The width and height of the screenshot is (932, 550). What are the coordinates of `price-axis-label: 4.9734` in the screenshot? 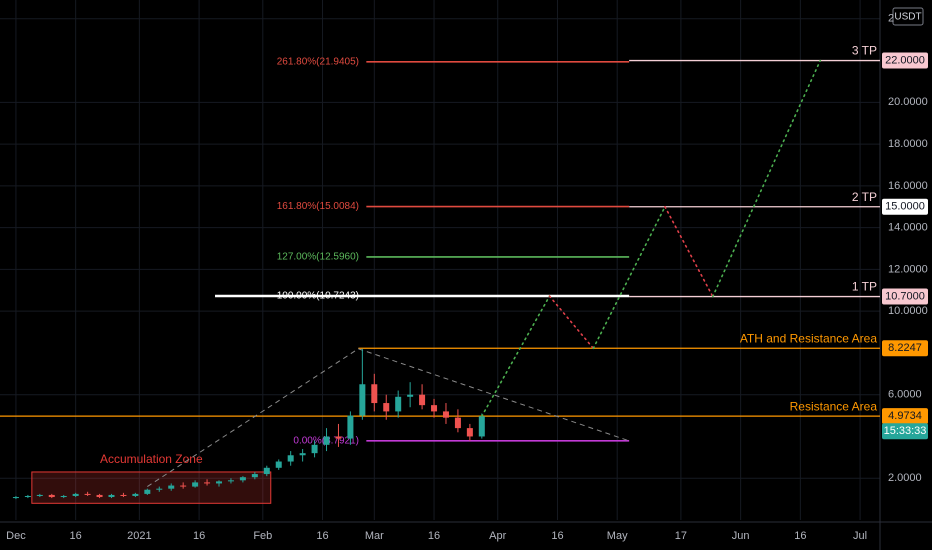 It's located at (905, 416).